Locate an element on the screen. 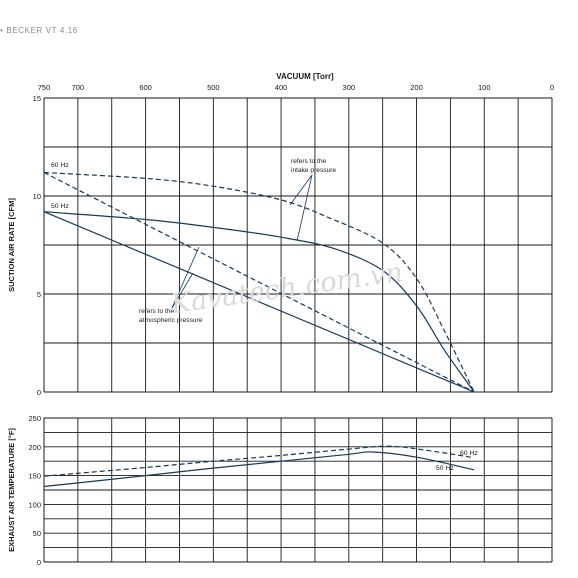 This screenshot has height=578, width=578. temperature-series-50hz is located at coordinates (259, 469).